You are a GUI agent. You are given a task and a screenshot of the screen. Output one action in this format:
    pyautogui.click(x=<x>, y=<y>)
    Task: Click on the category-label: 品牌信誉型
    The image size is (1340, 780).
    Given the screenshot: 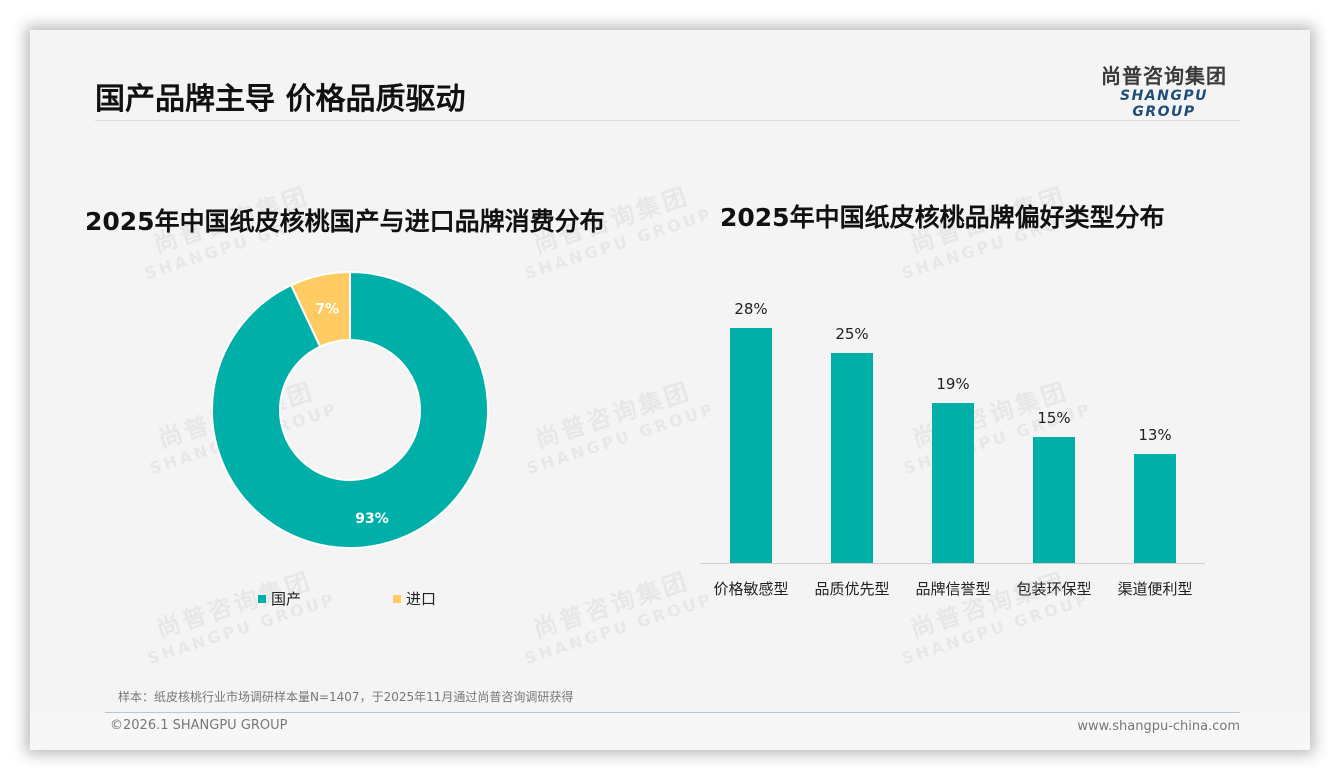 What is the action you would take?
    pyautogui.click(x=953, y=589)
    